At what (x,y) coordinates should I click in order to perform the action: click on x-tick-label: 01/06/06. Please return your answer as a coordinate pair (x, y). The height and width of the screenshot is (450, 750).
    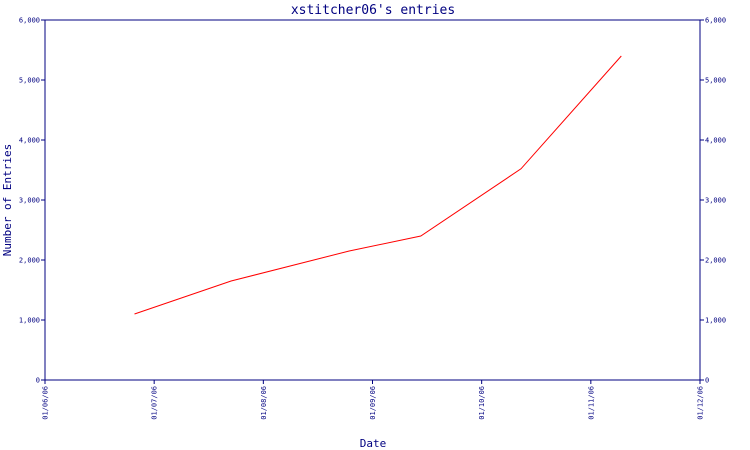
    Looking at the image, I should click on (46, 403).